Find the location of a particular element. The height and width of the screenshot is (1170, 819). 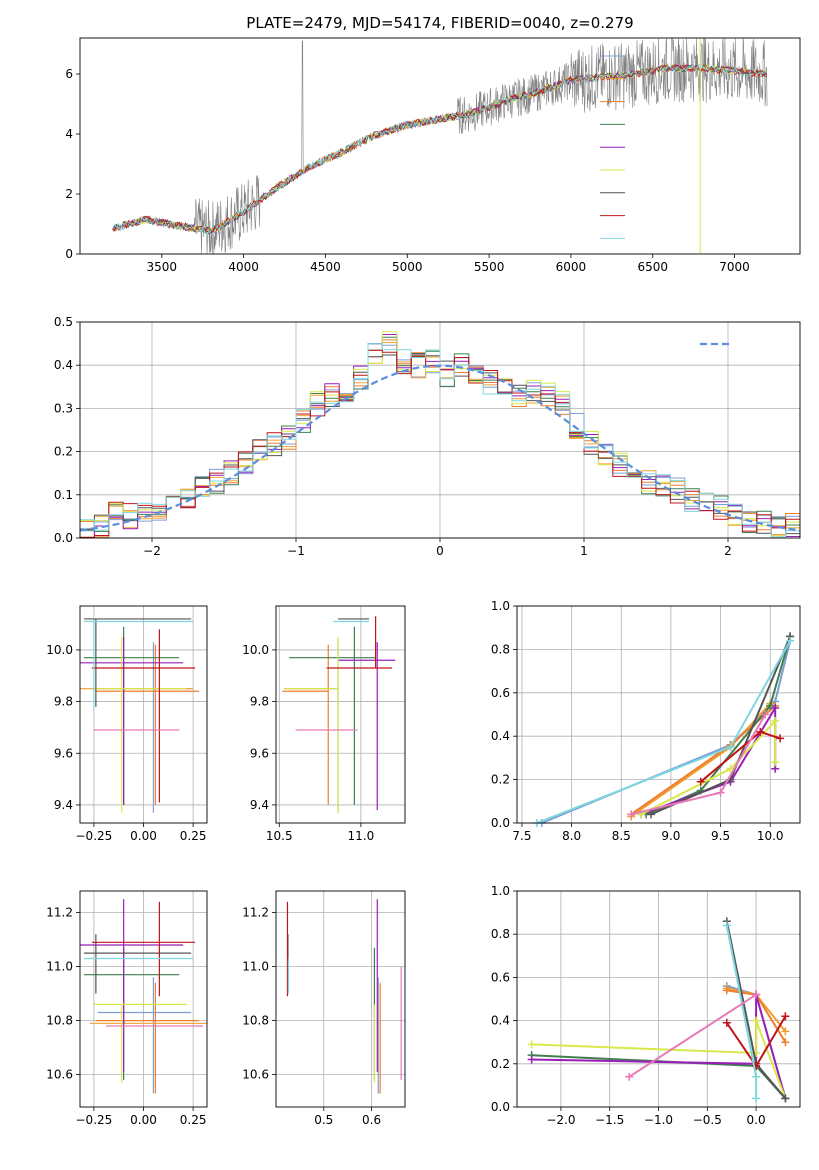

x-tick-label: 0.25 is located at coordinates (193, 836).